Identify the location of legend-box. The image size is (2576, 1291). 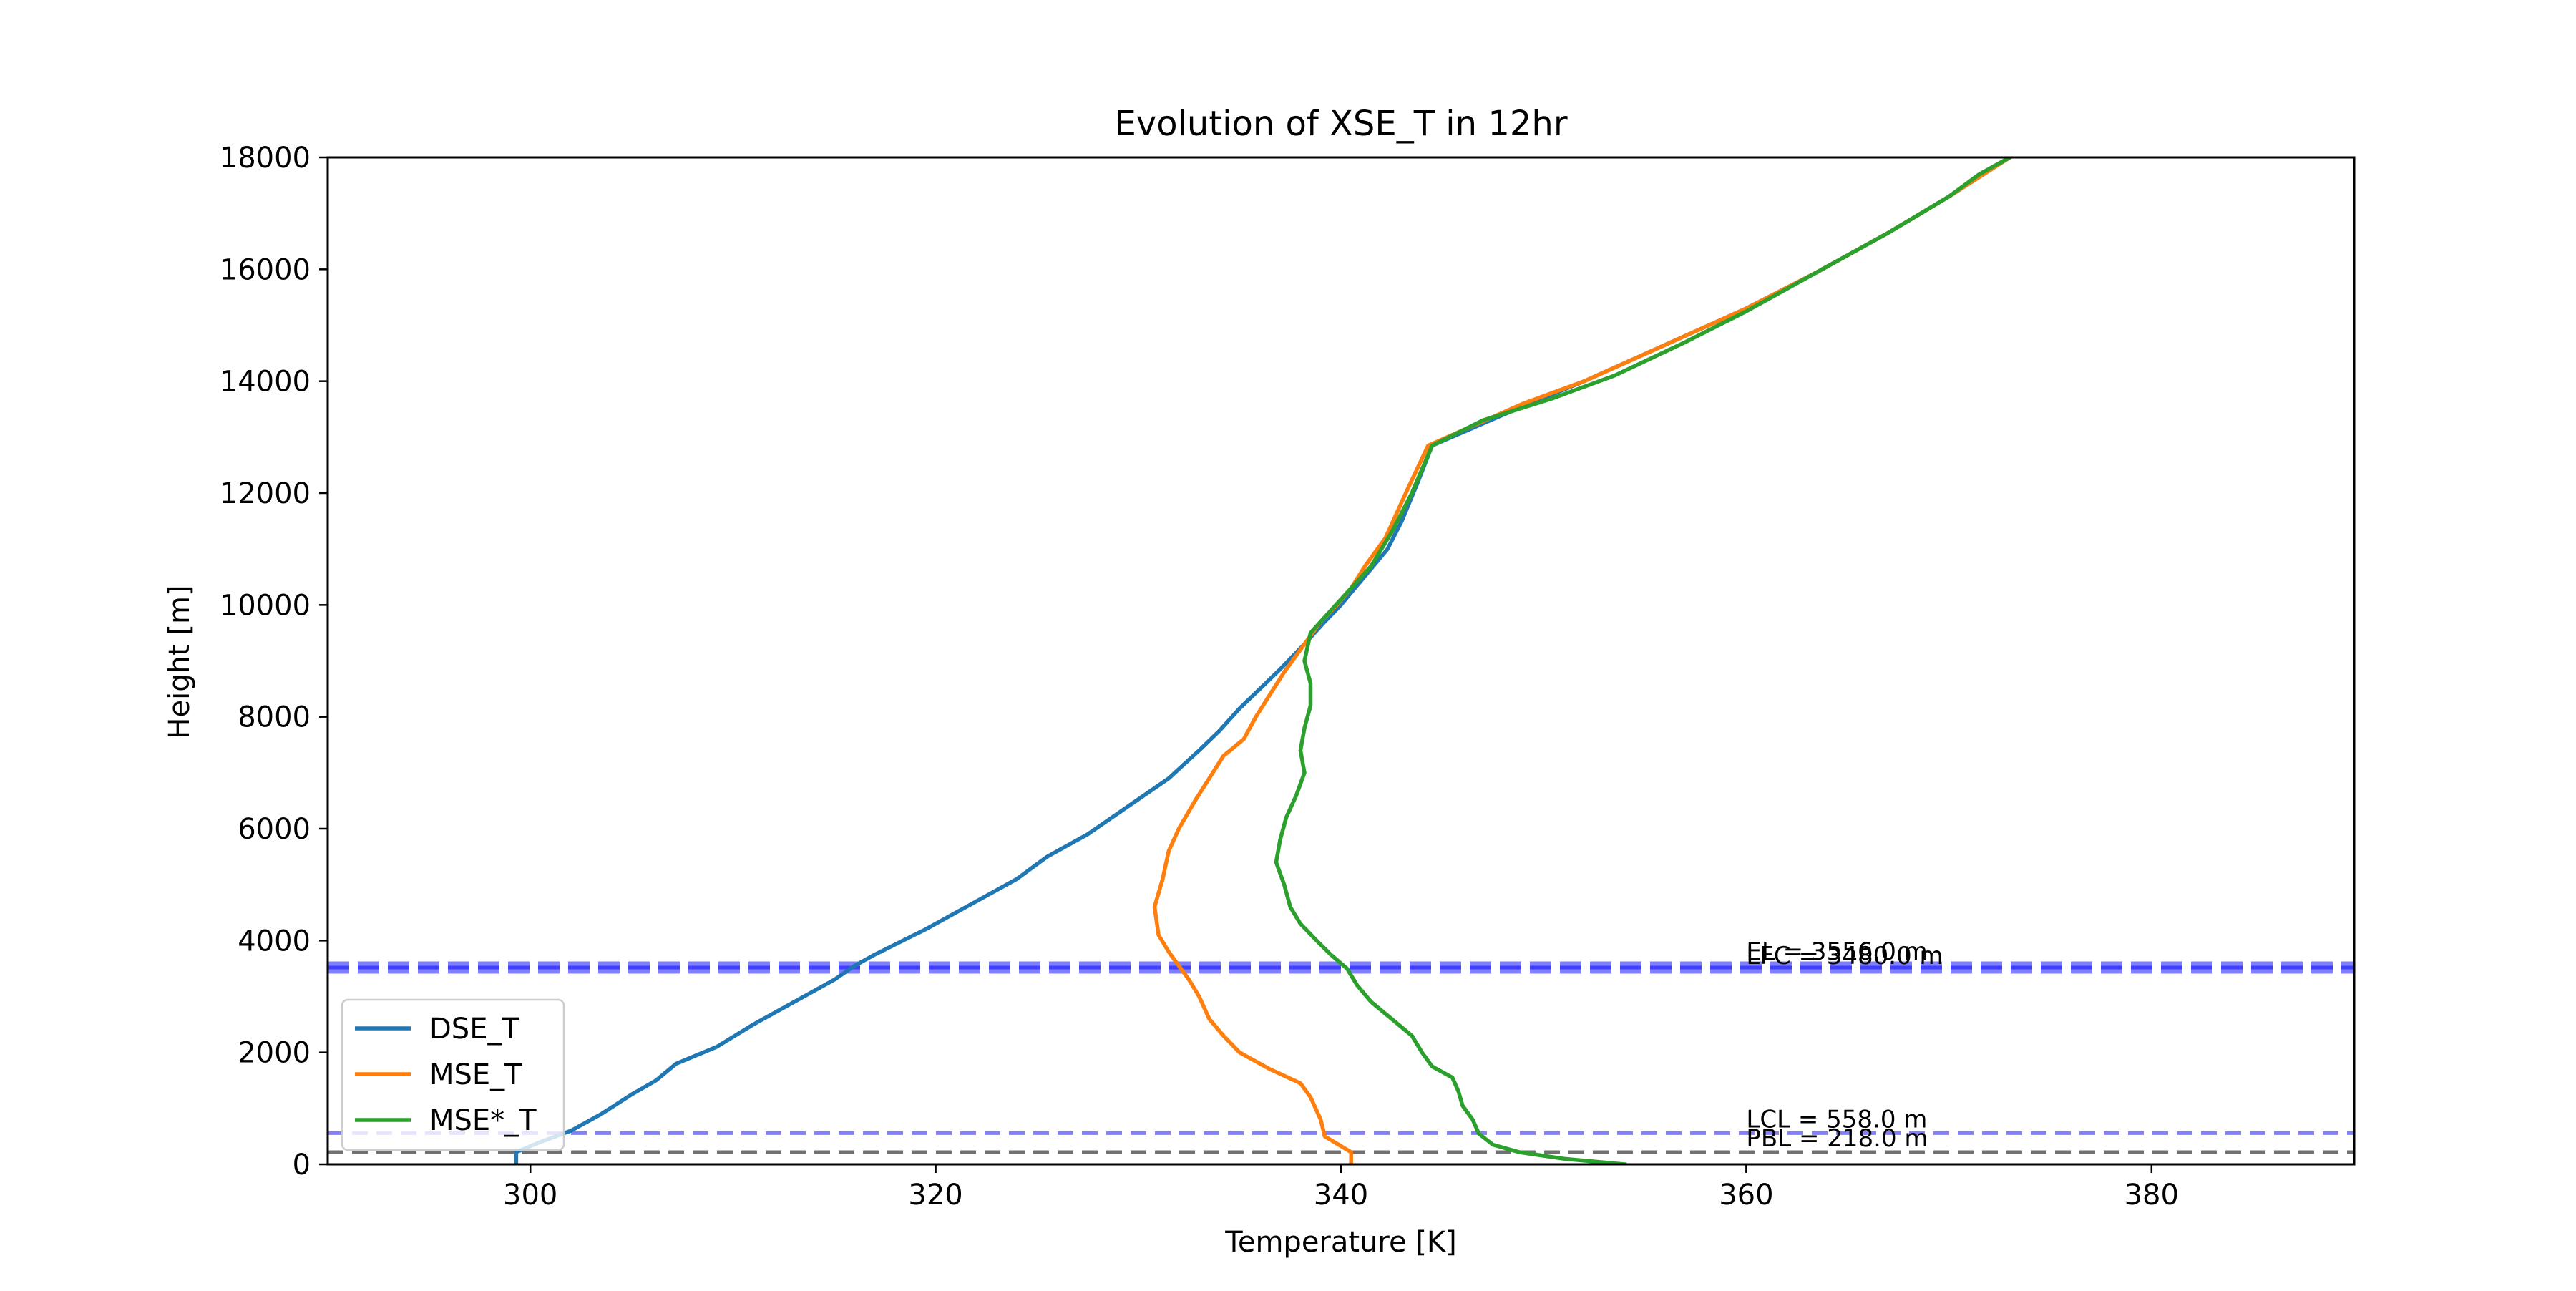
(453, 1074).